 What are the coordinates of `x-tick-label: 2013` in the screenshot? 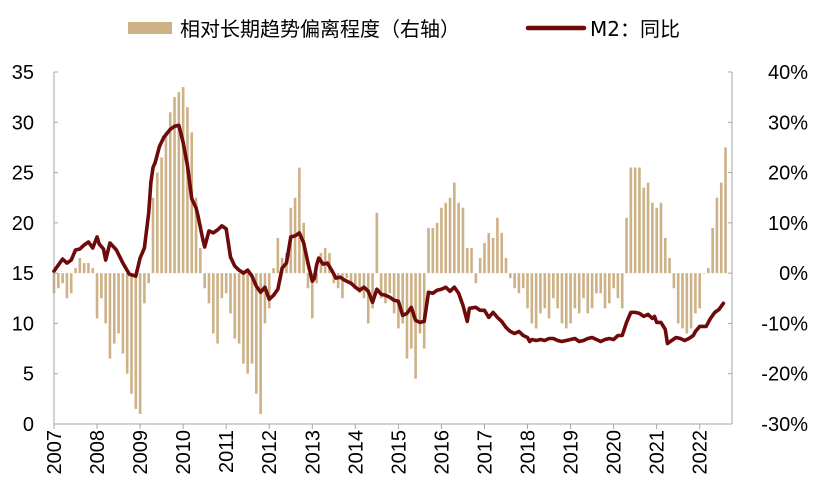 It's located at (313, 452).